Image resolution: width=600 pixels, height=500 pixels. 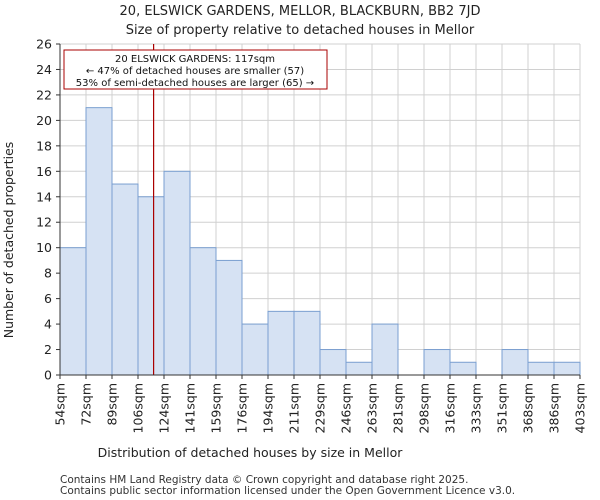 What do you see at coordinates (44, 171) in the screenshot?
I see `y-tick-label: 16` at bounding box center [44, 171].